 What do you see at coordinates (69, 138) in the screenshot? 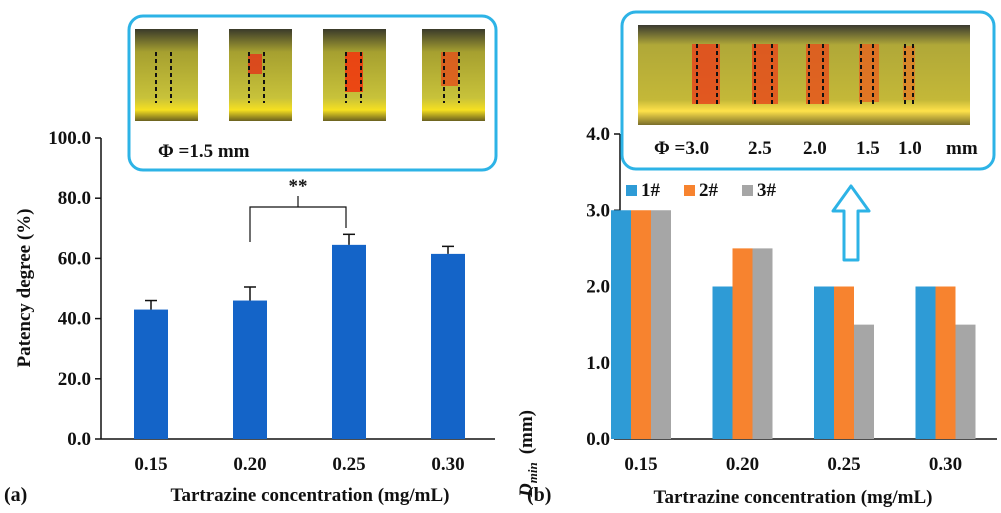
I see `y-tick-label: 100.0` at bounding box center [69, 138].